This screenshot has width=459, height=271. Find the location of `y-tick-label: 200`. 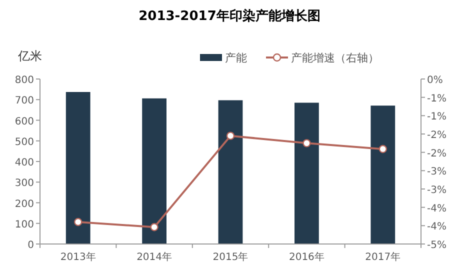

y-tick-label: 200 is located at coordinates (24, 204).